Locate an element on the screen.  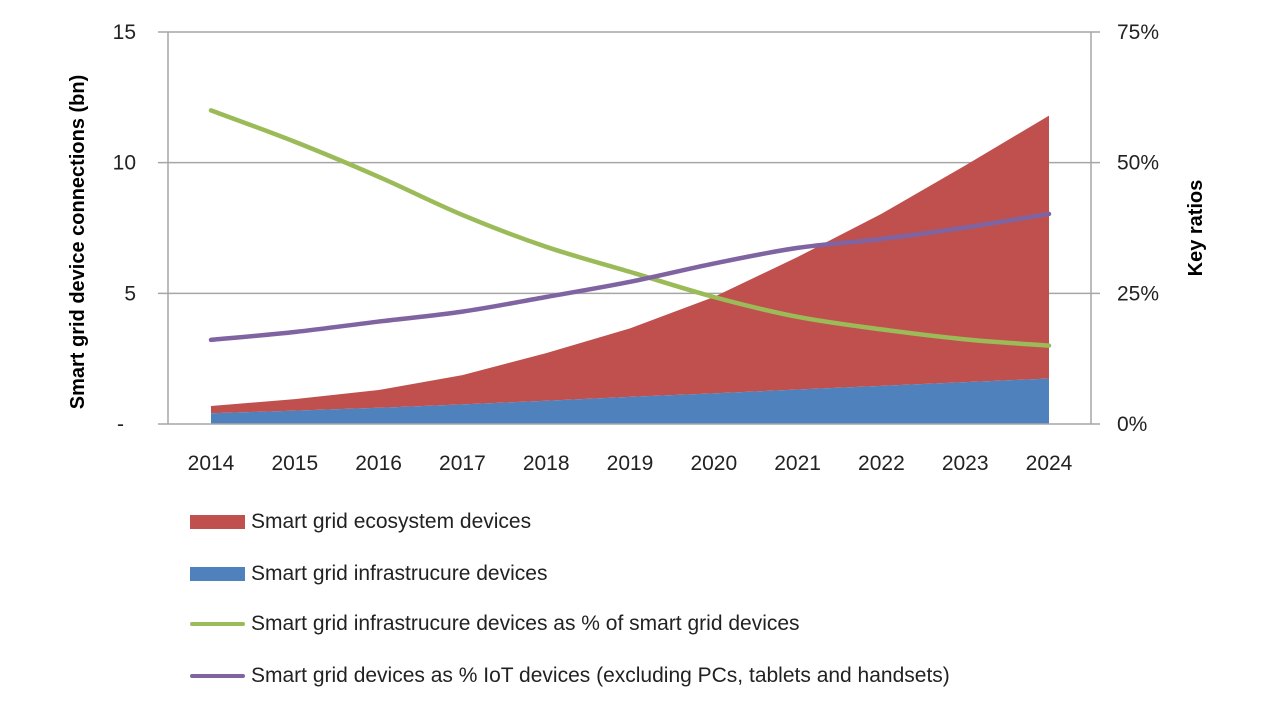
right-tick-label: 25% is located at coordinates (1138, 293).